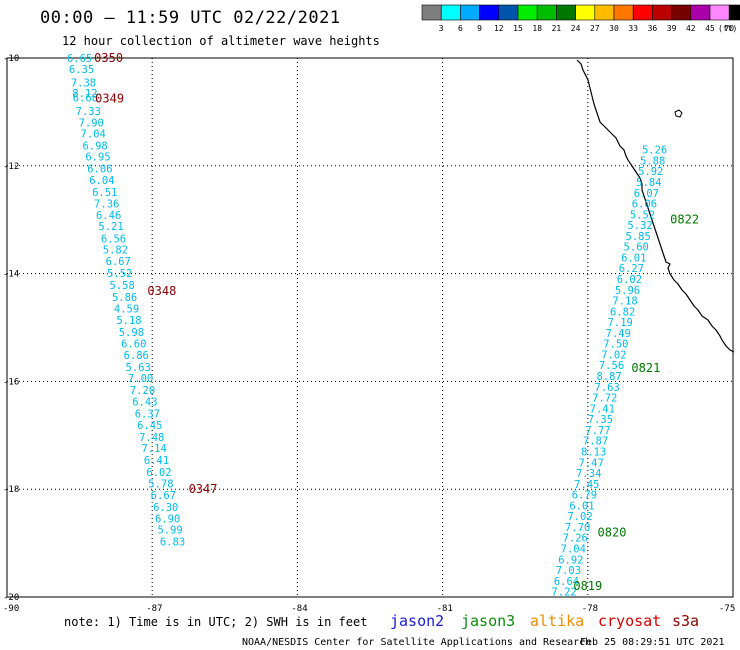 This screenshot has height=650, width=740. I want to click on swh-value-label: 5.98, so click(131, 333).